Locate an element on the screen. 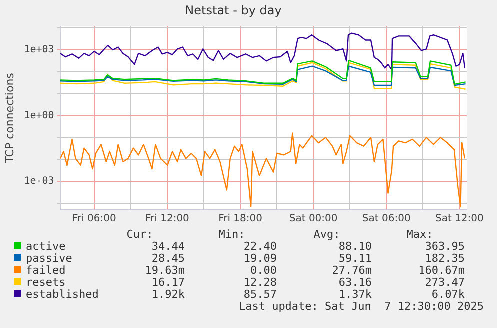 The image size is (497, 328). text: 12.28 is located at coordinates (259, 282).